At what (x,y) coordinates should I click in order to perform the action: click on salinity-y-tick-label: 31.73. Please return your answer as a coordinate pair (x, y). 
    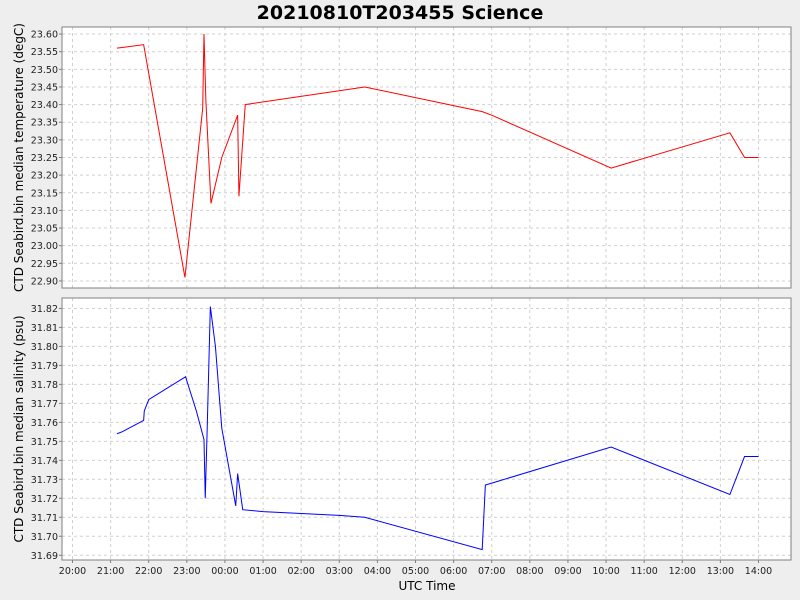
    Looking at the image, I should click on (44, 480).